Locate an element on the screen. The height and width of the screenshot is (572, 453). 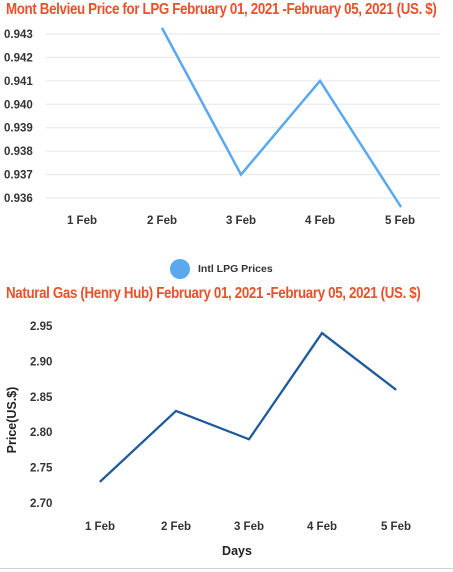
y-tick-label: 0.939 is located at coordinates (18, 129).